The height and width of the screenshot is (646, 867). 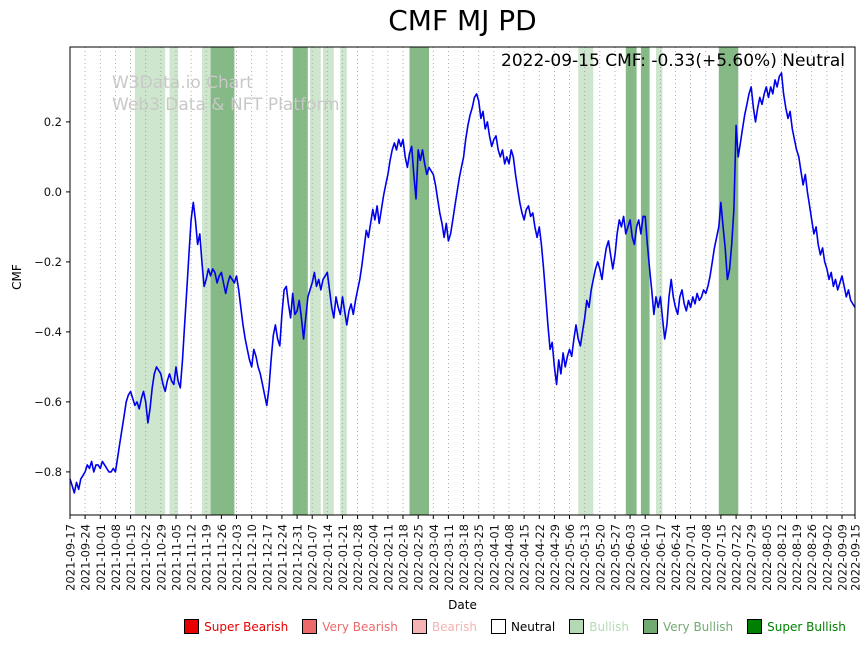 I want to click on chart-title: CMF MJ PD, so click(x=462, y=20).